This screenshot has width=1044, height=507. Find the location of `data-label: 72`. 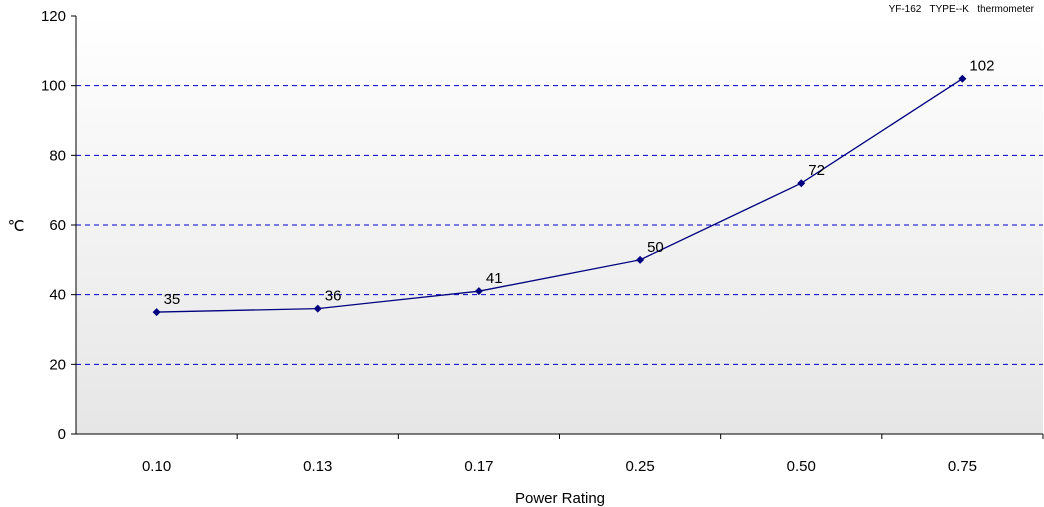

data-label: 72 is located at coordinates (816, 170).